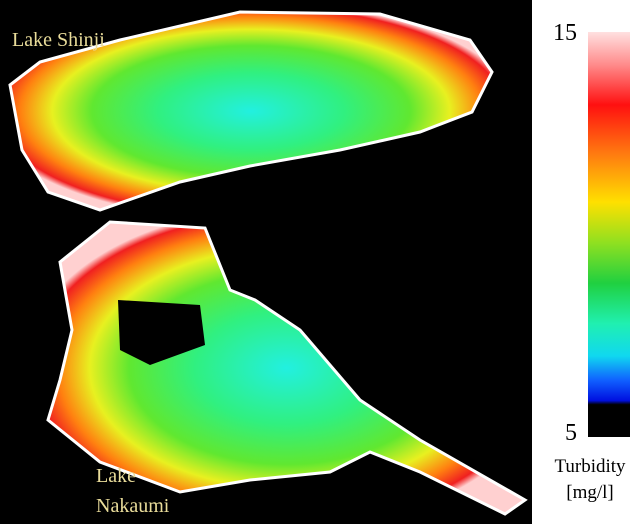 The height and width of the screenshot is (524, 642). What do you see at coordinates (161, 332) in the screenshot?
I see `island` at bounding box center [161, 332].